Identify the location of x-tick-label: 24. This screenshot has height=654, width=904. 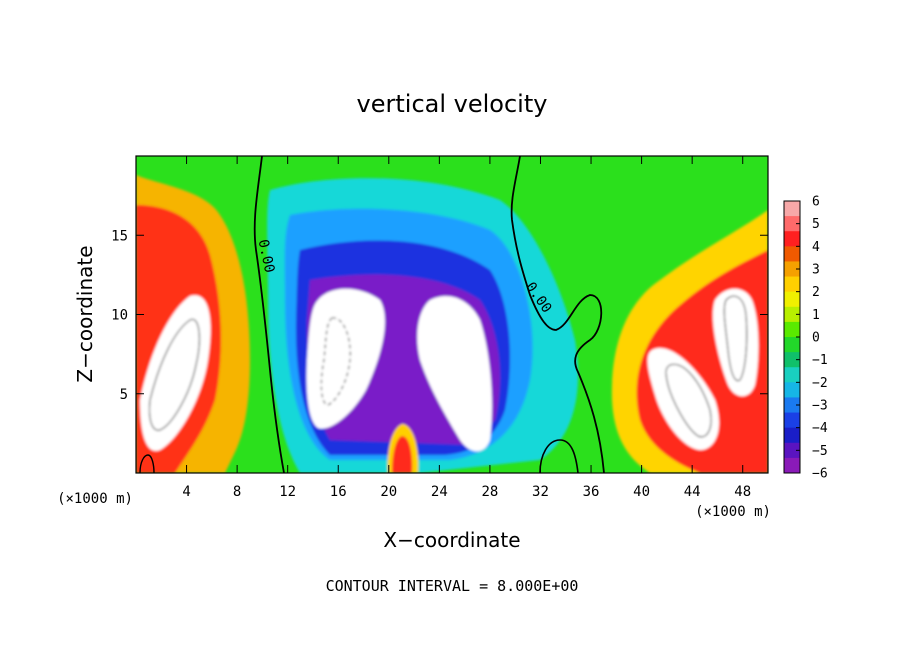
(439, 492).